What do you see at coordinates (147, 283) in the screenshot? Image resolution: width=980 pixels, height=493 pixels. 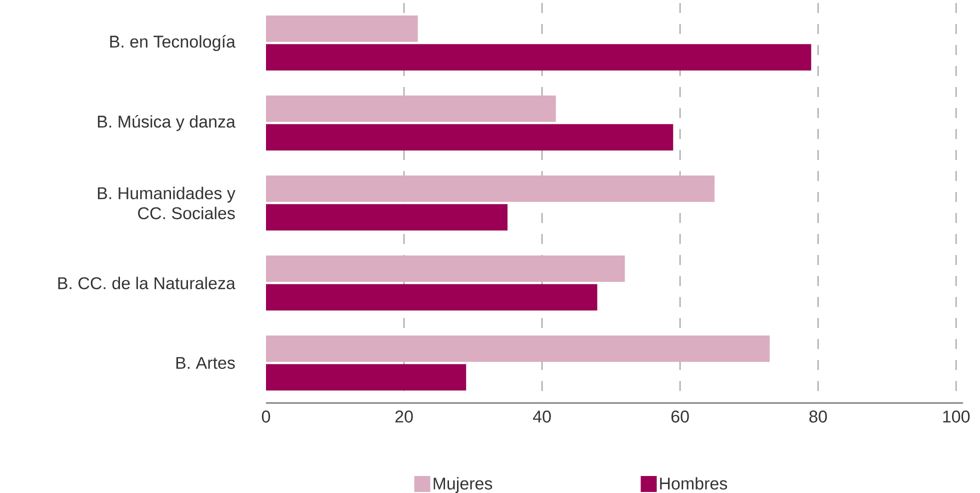 I see `y-tick-label: B. CC. de la Naturaleza` at bounding box center [147, 283].